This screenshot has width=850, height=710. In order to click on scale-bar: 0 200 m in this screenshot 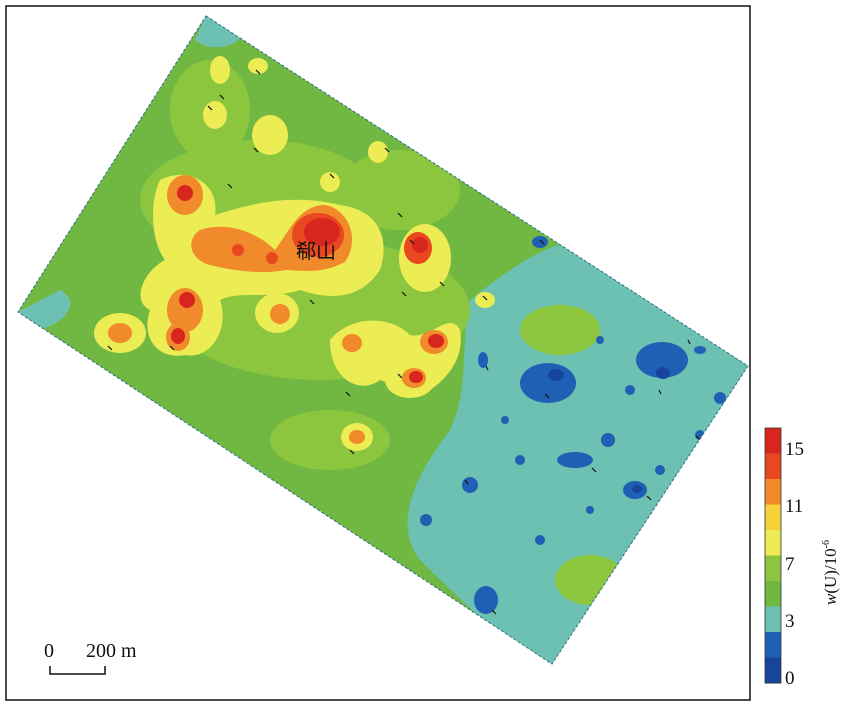, I will do `click(90, 657)`.